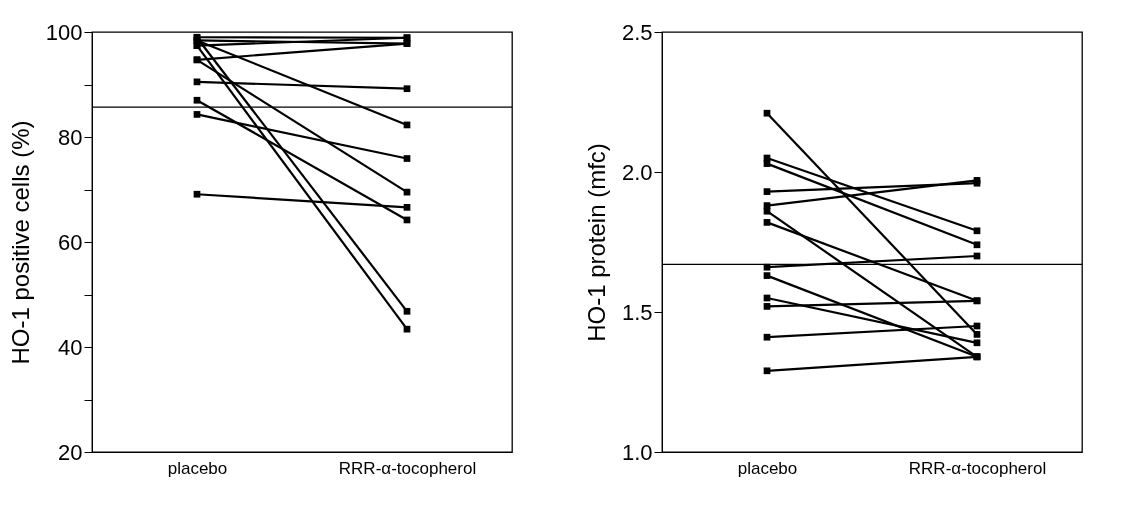 Image resolution: width=1122 pixels, height=509 pixels. What do you see at coordinates (637, 312) in the screenshot?
I see `y-tick-label: 1.5` at bounding box center [637, 312].